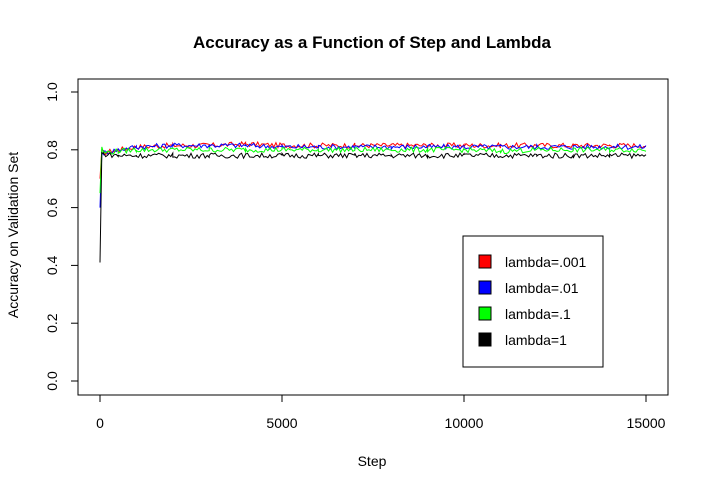  Describe the element at coordinates (281, 423) in the screenshot. I see `x-tick-label: 5000` at that location.